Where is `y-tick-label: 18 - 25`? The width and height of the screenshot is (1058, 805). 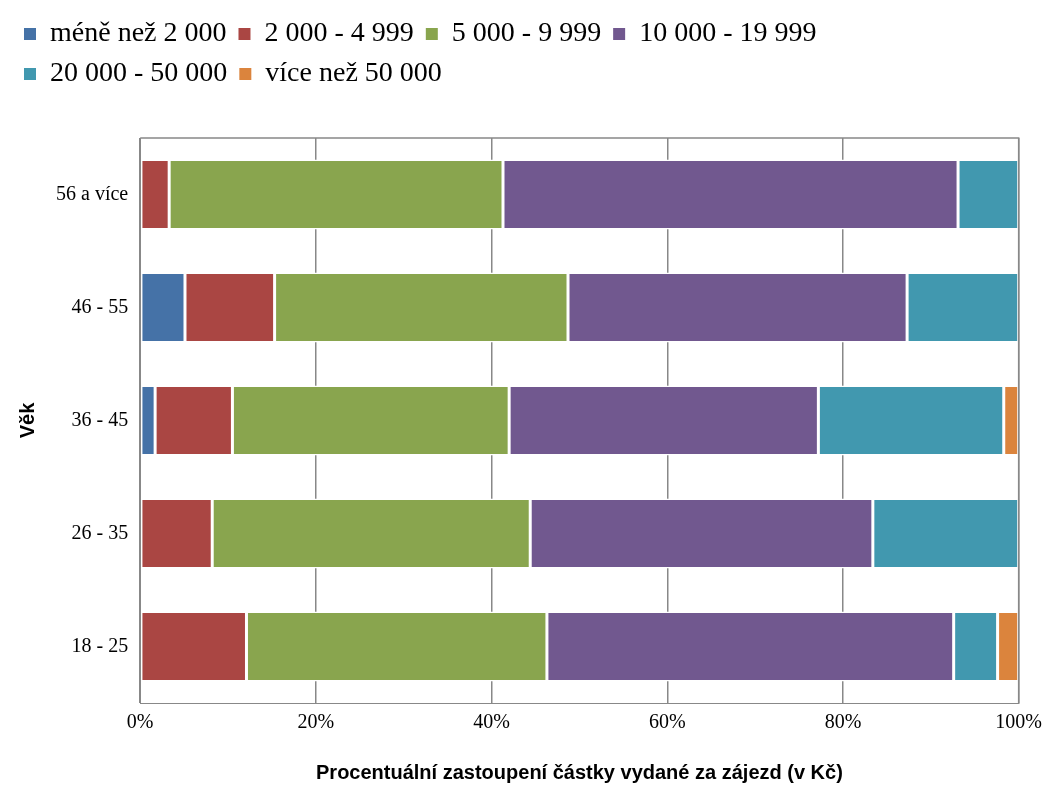 y-tick-label: 18 - 25 is located at coordinates (100, 644).